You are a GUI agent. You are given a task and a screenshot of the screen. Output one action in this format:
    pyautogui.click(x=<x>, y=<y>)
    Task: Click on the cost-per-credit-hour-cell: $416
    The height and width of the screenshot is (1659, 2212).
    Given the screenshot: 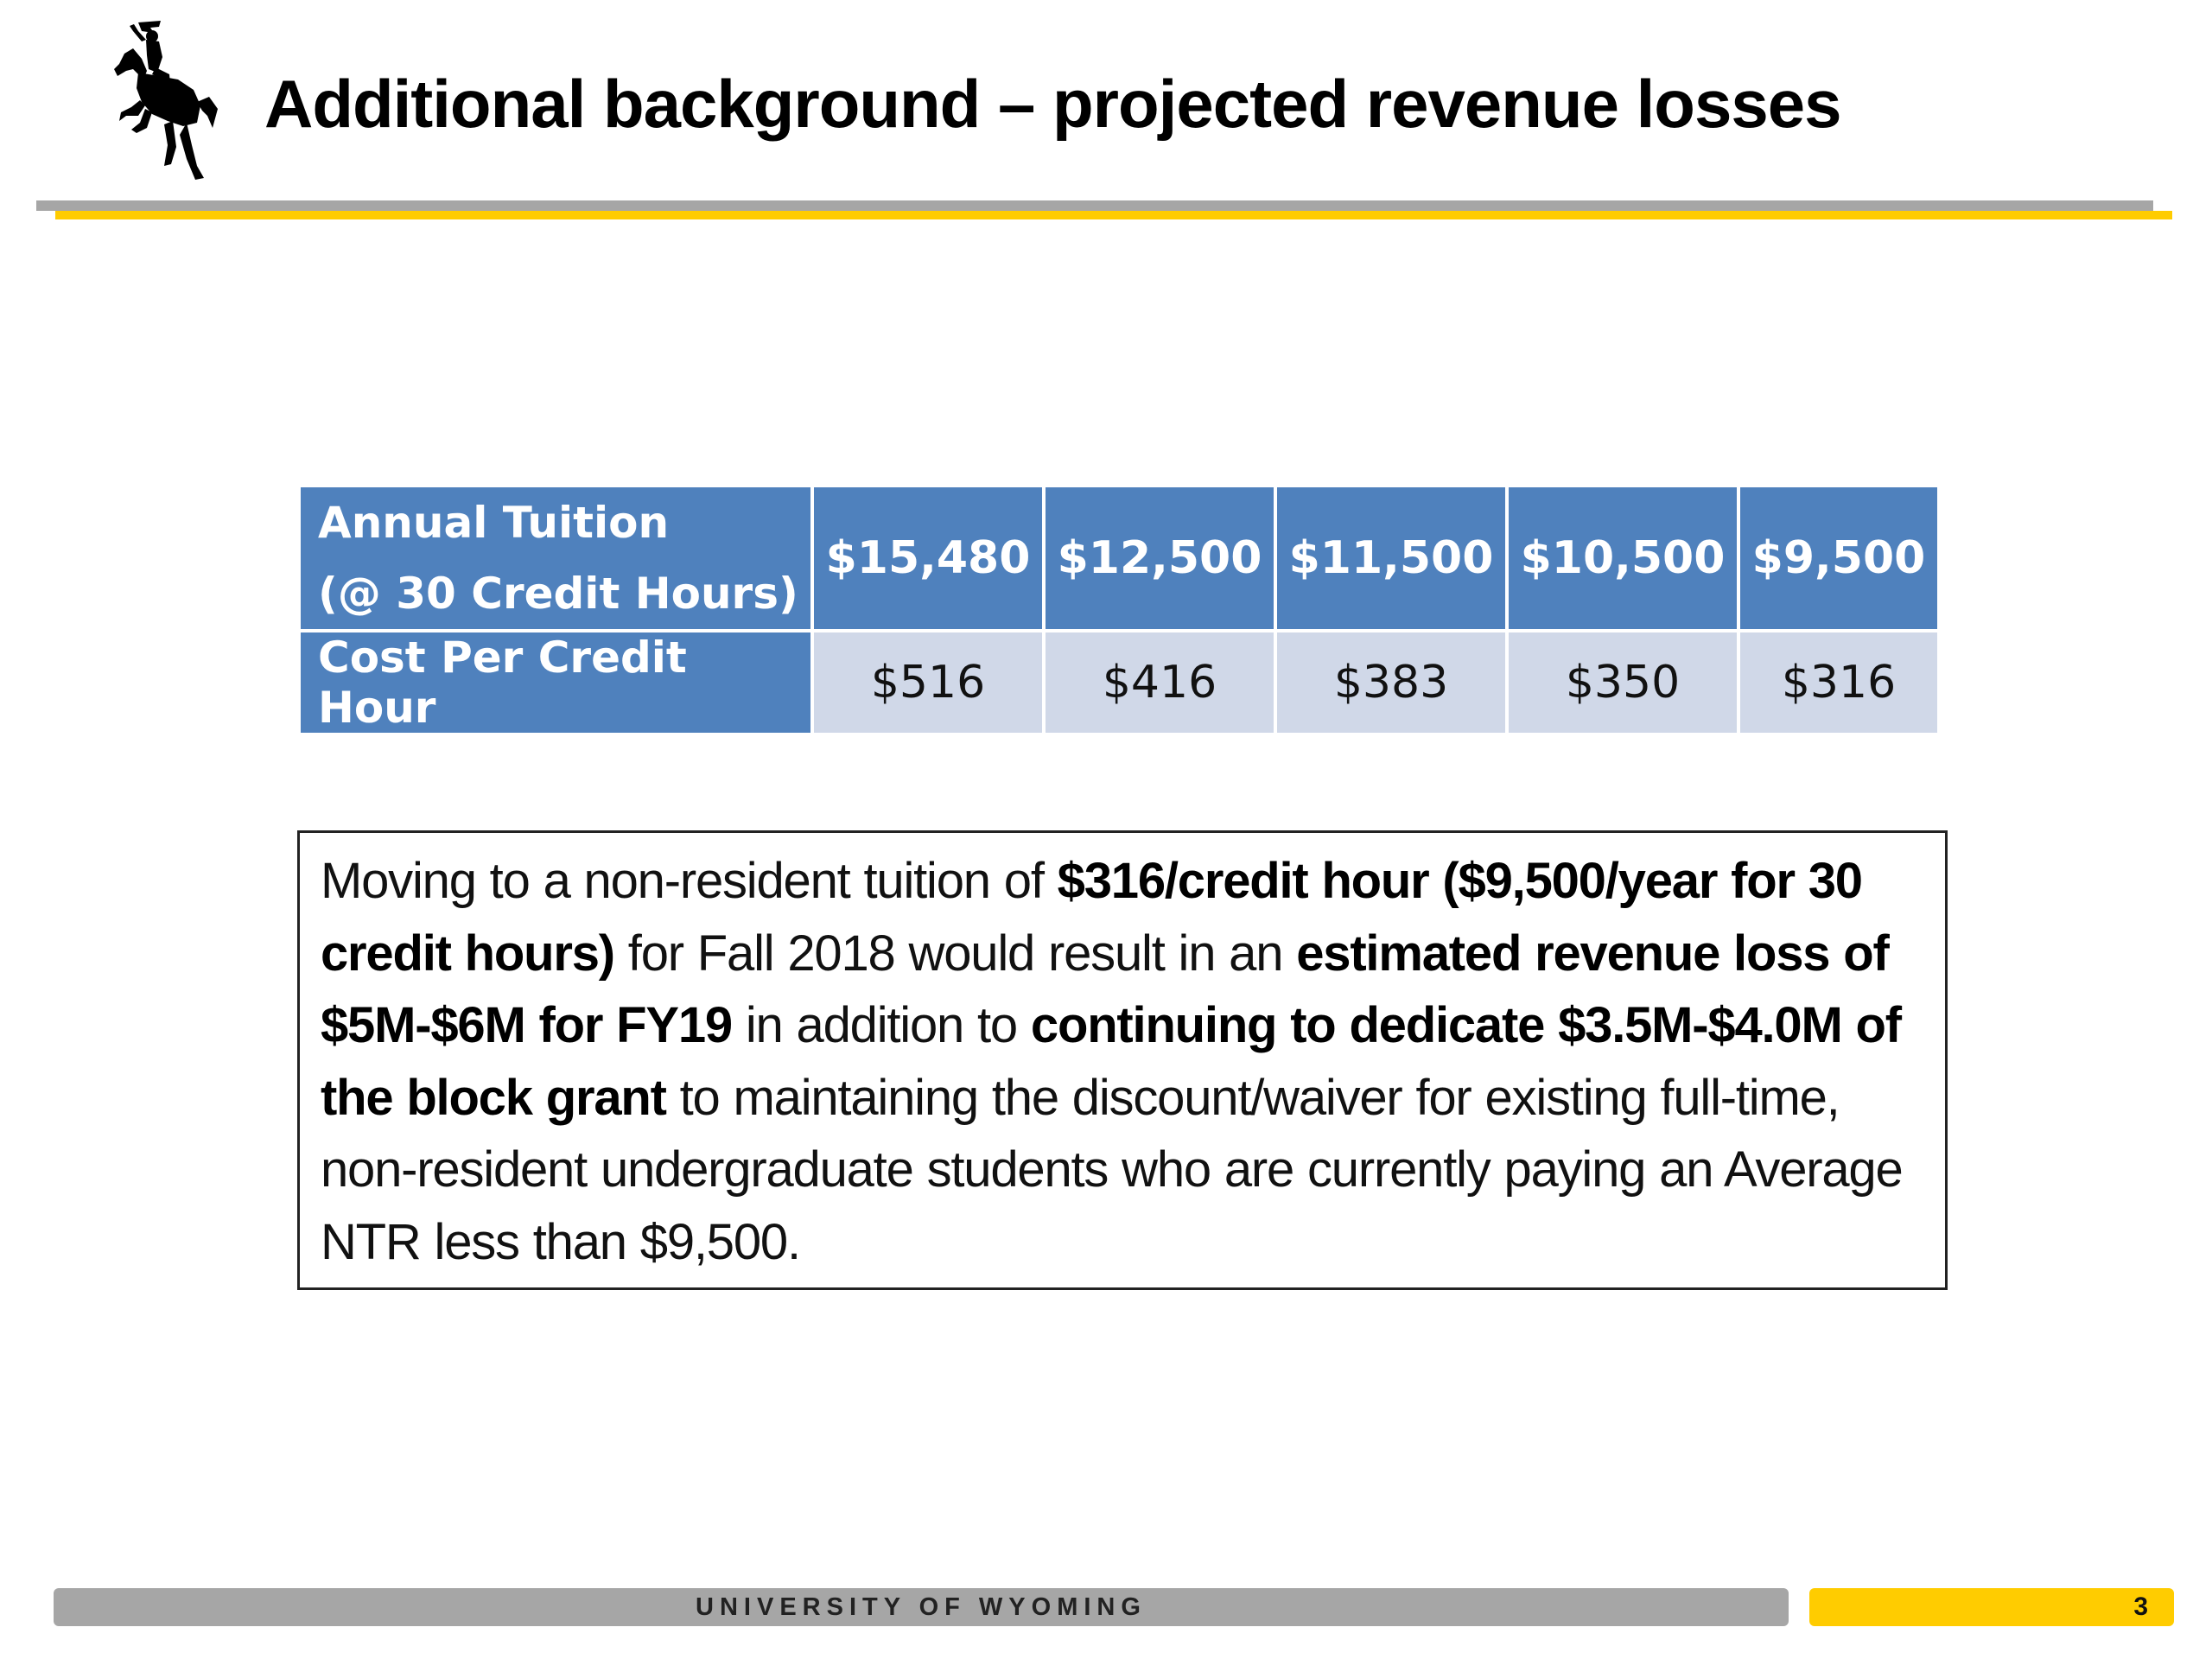 What is the action you would take?
    pyautogui.click(x=1160, y=682)
    